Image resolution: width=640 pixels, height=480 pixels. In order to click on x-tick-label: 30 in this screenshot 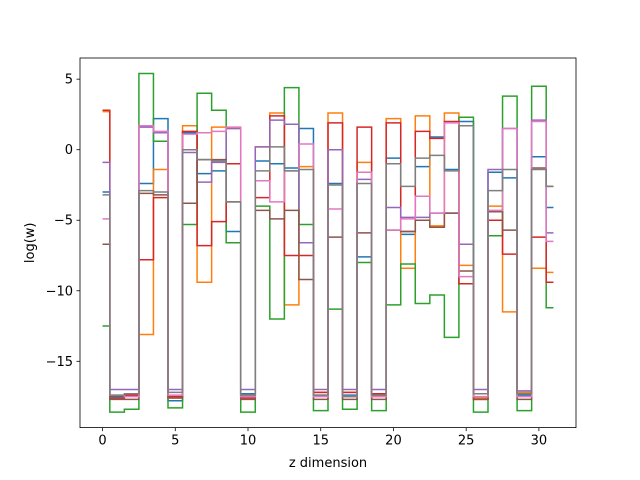, I will do `click(539, 441)`.